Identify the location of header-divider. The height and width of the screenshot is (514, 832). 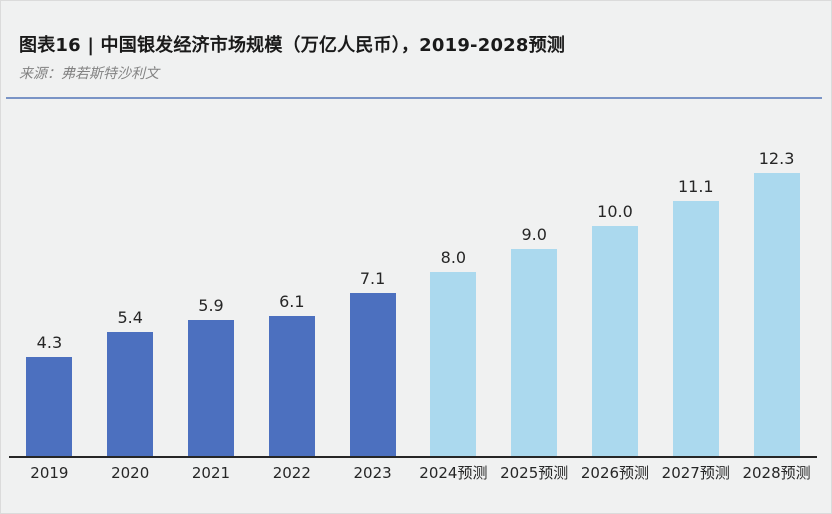
(414, 98).